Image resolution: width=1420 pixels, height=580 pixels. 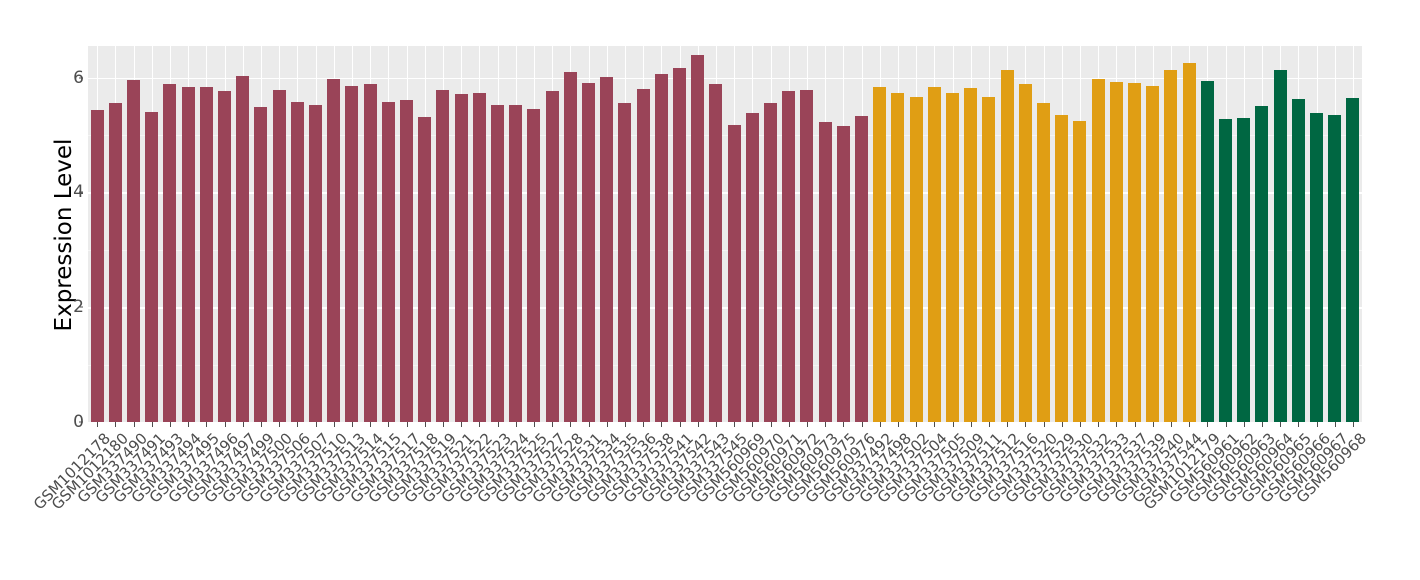 I want to click on x-axis-tickmarks, so click(x=725, y=425).